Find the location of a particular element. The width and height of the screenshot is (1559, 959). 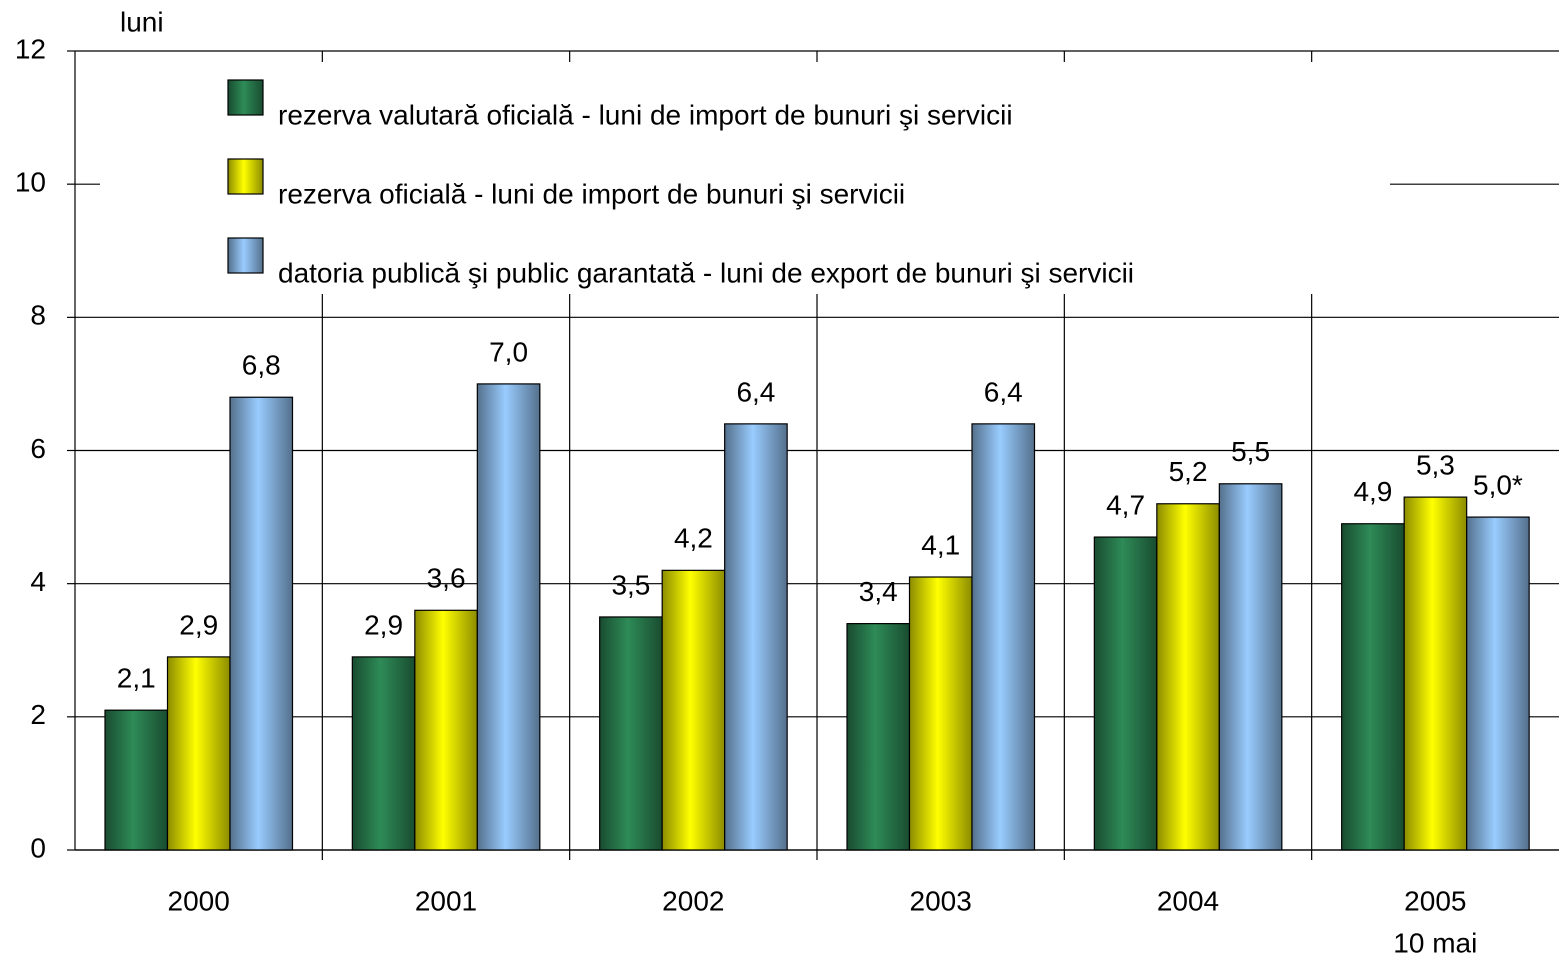

y-tick-label: 10 is located at coordinates (30, 182).